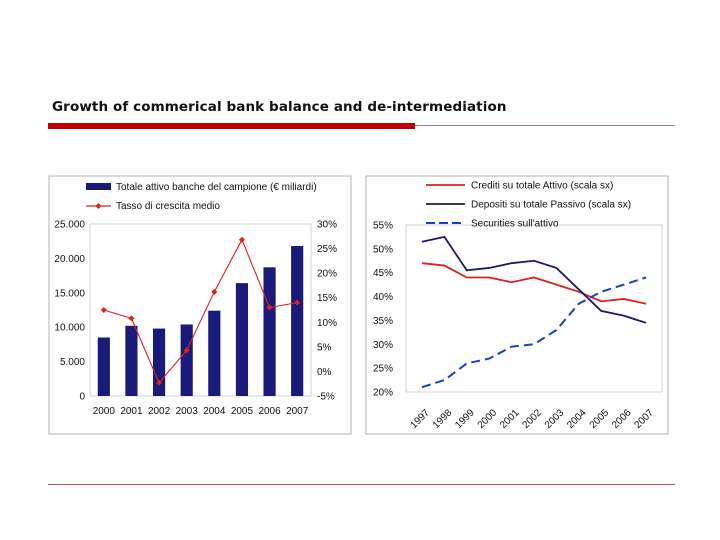 This screenshot has height=540, width=720. I want to click on bar-series, so click(200, 321).